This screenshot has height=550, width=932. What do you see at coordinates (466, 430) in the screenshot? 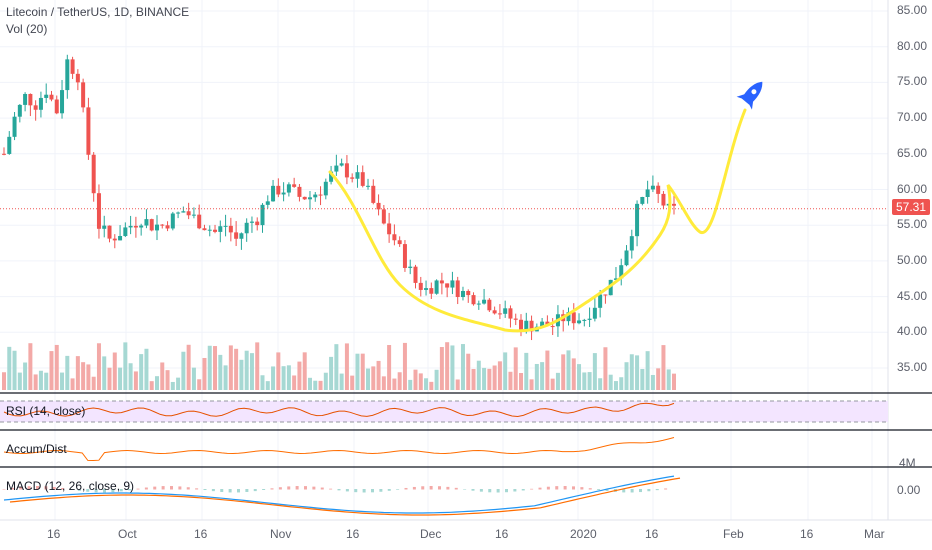
I see `pane-separators` at bounding box center [466, 430].